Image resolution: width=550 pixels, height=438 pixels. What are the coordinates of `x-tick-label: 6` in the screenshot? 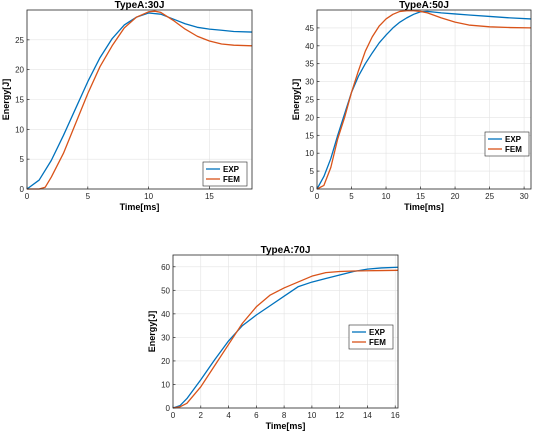 It's located at (256, 415).